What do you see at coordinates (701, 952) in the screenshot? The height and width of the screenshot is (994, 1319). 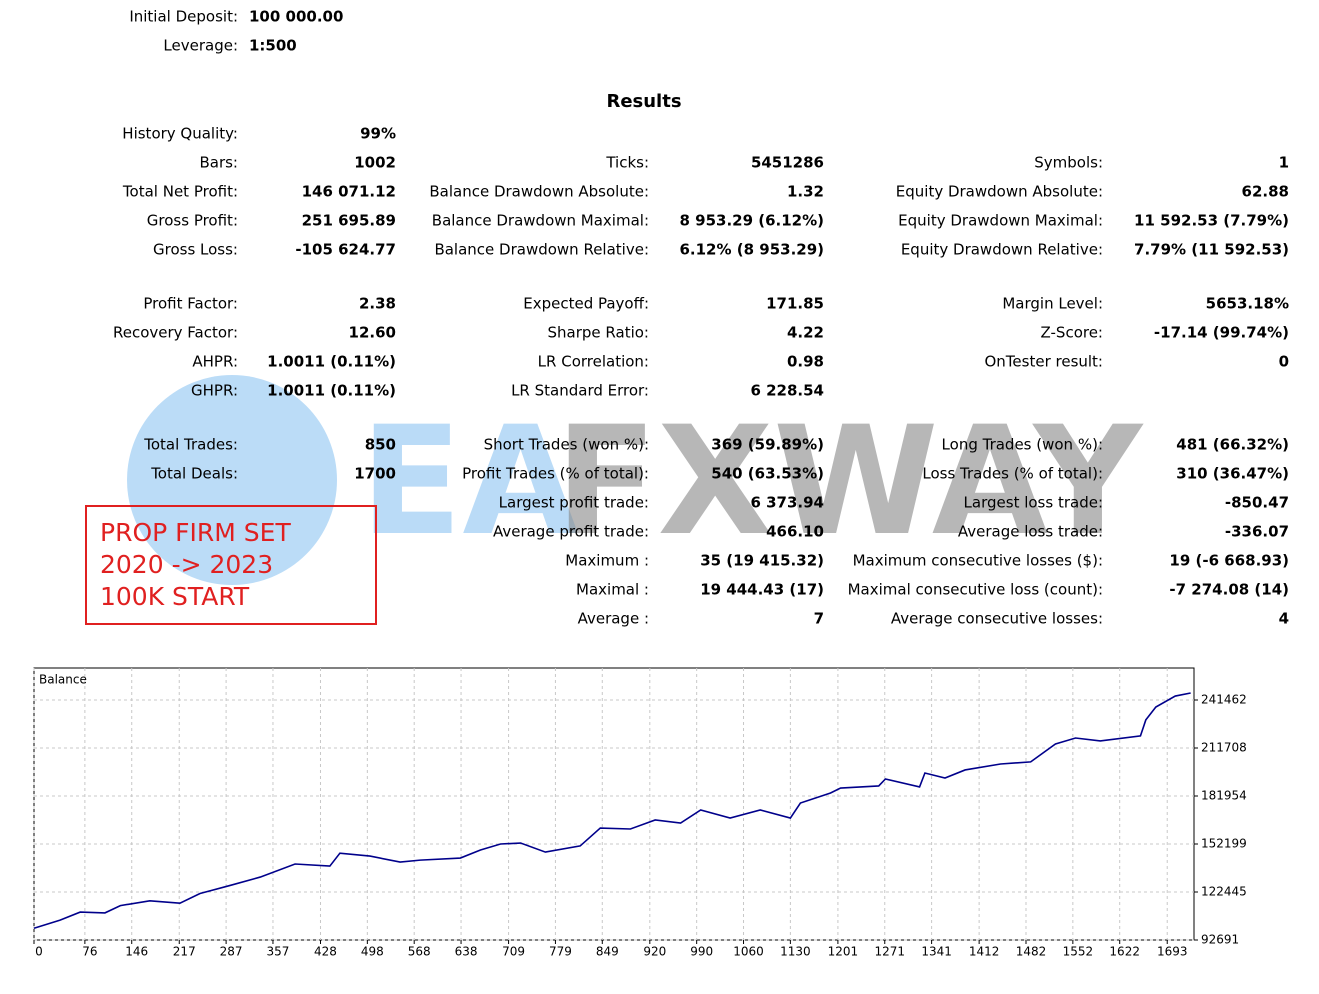 I see `x-tick-label: 990` at bounding box center [701, 952].